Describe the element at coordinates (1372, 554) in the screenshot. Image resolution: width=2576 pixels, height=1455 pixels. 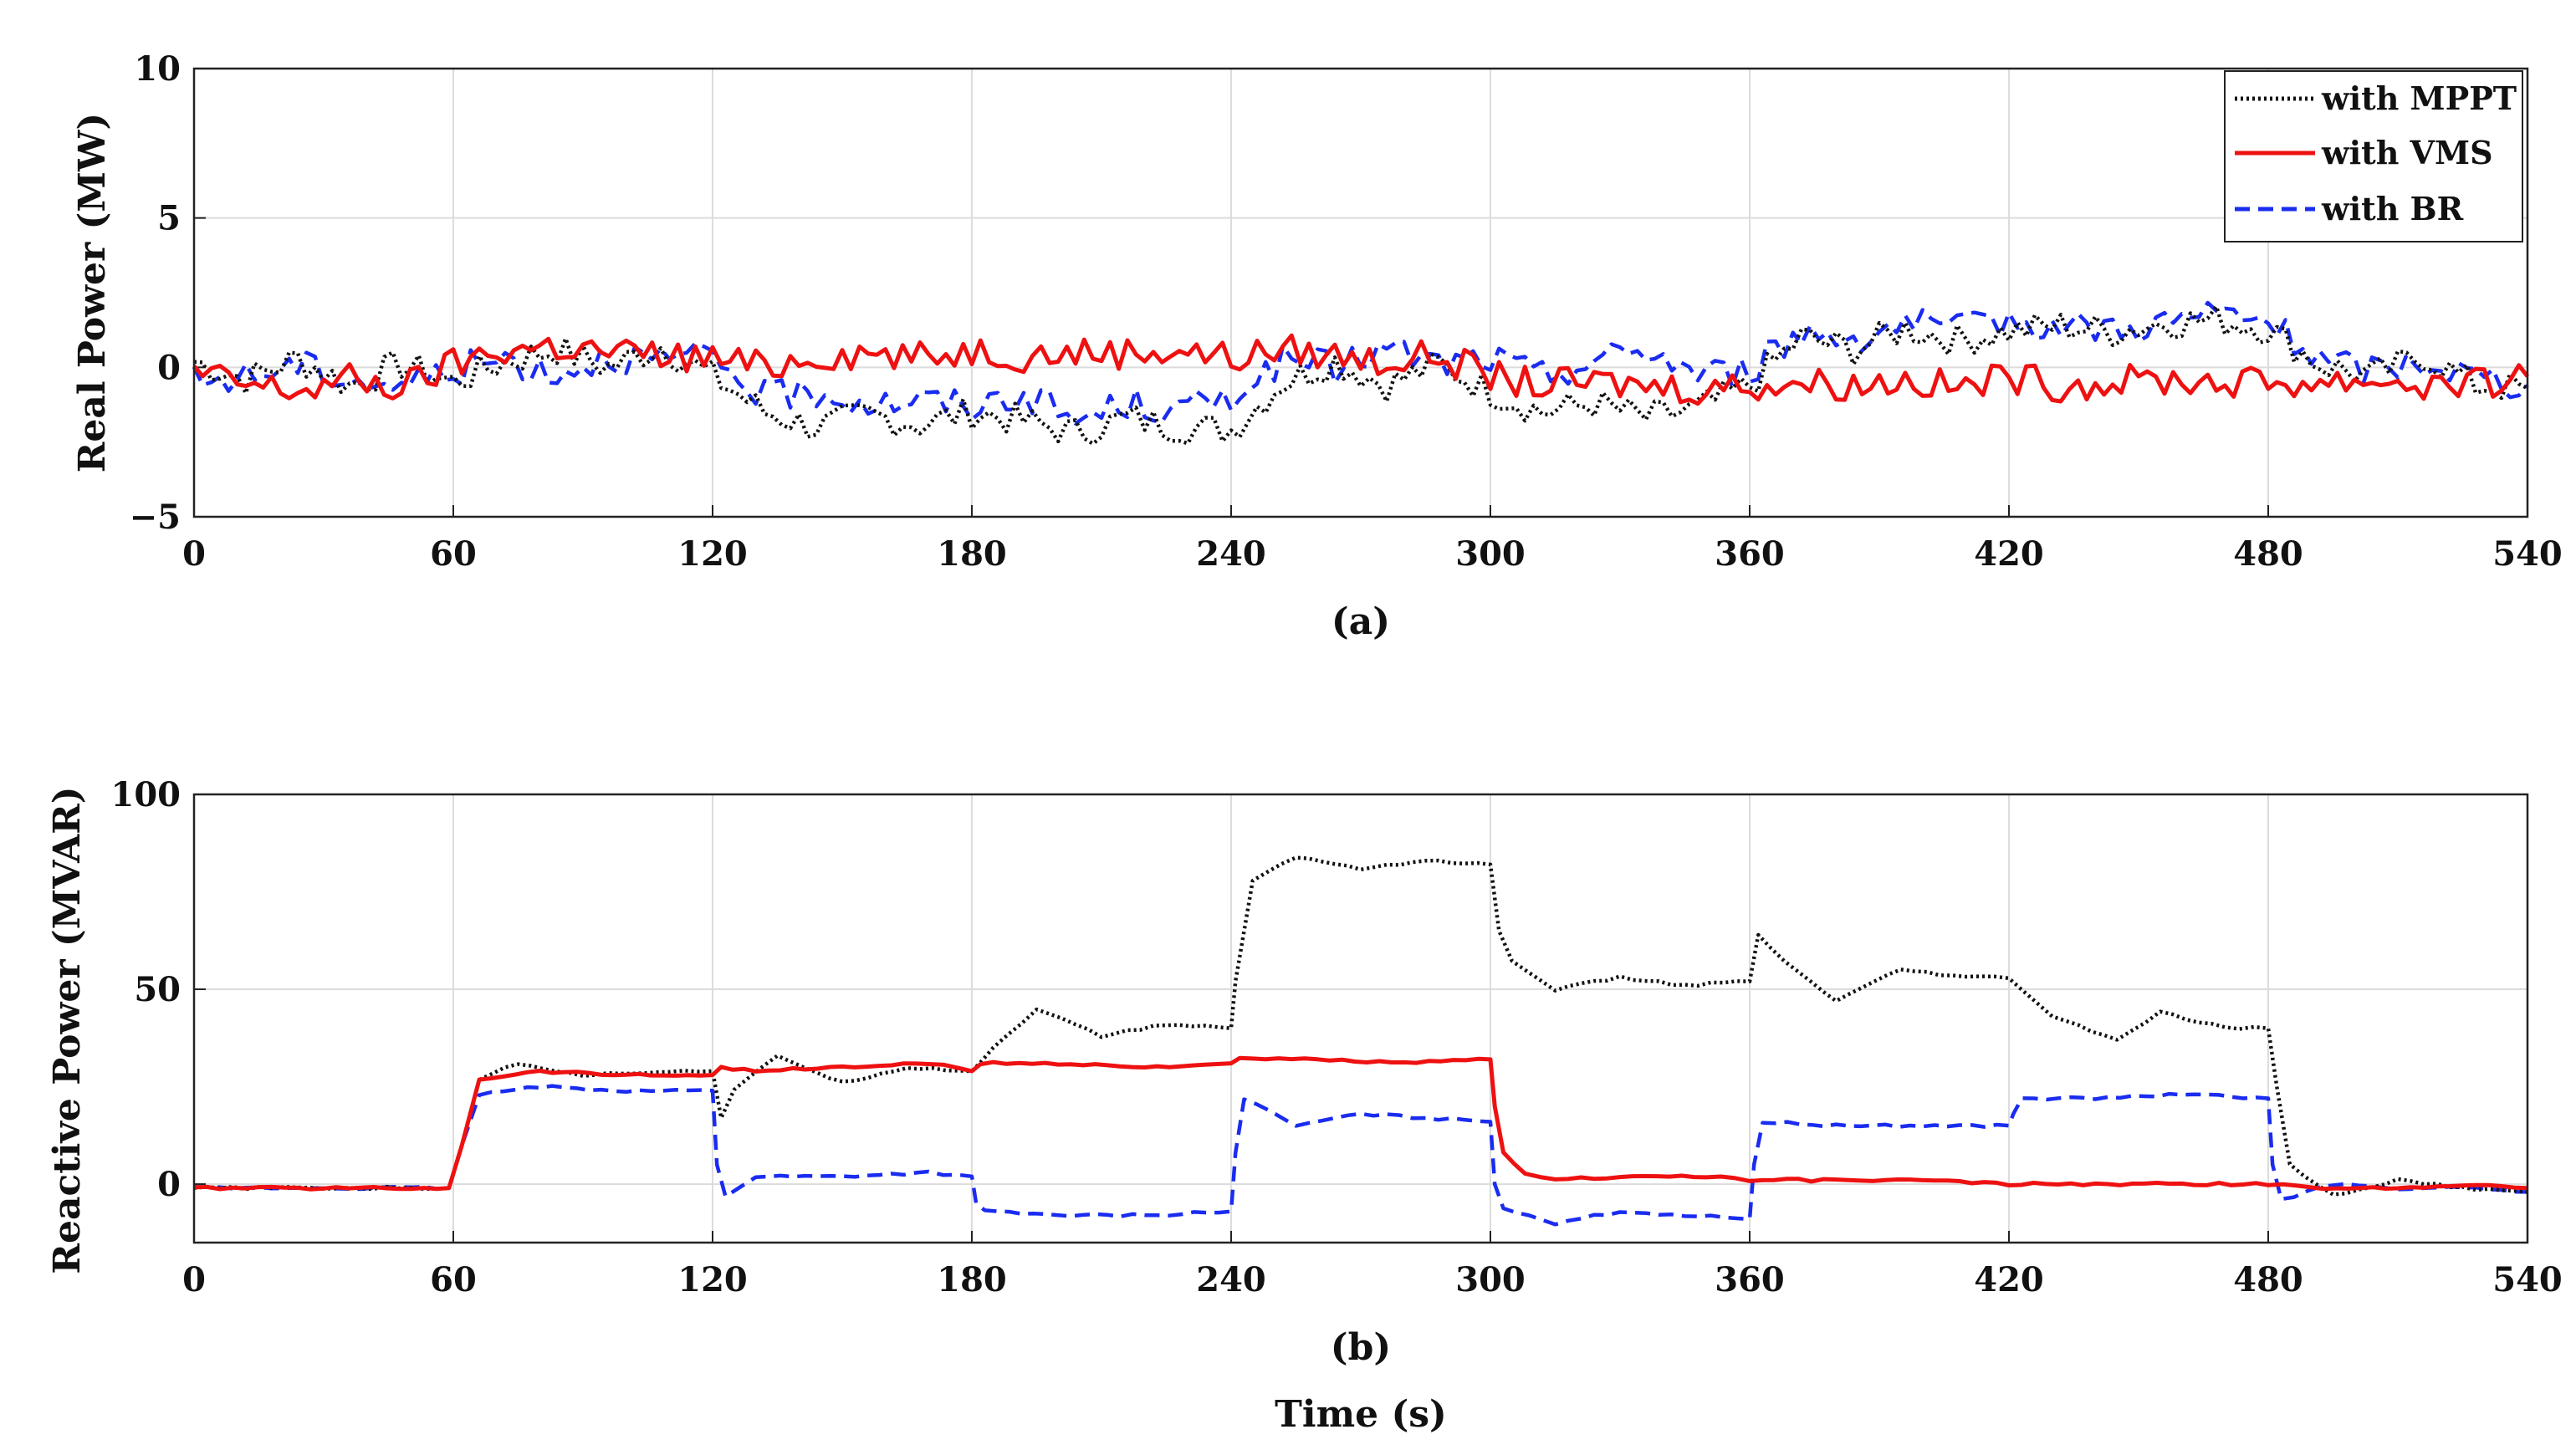
I see `x-ticks-a: 0 60 120 180 240 300 360 420 480 540` at that location.